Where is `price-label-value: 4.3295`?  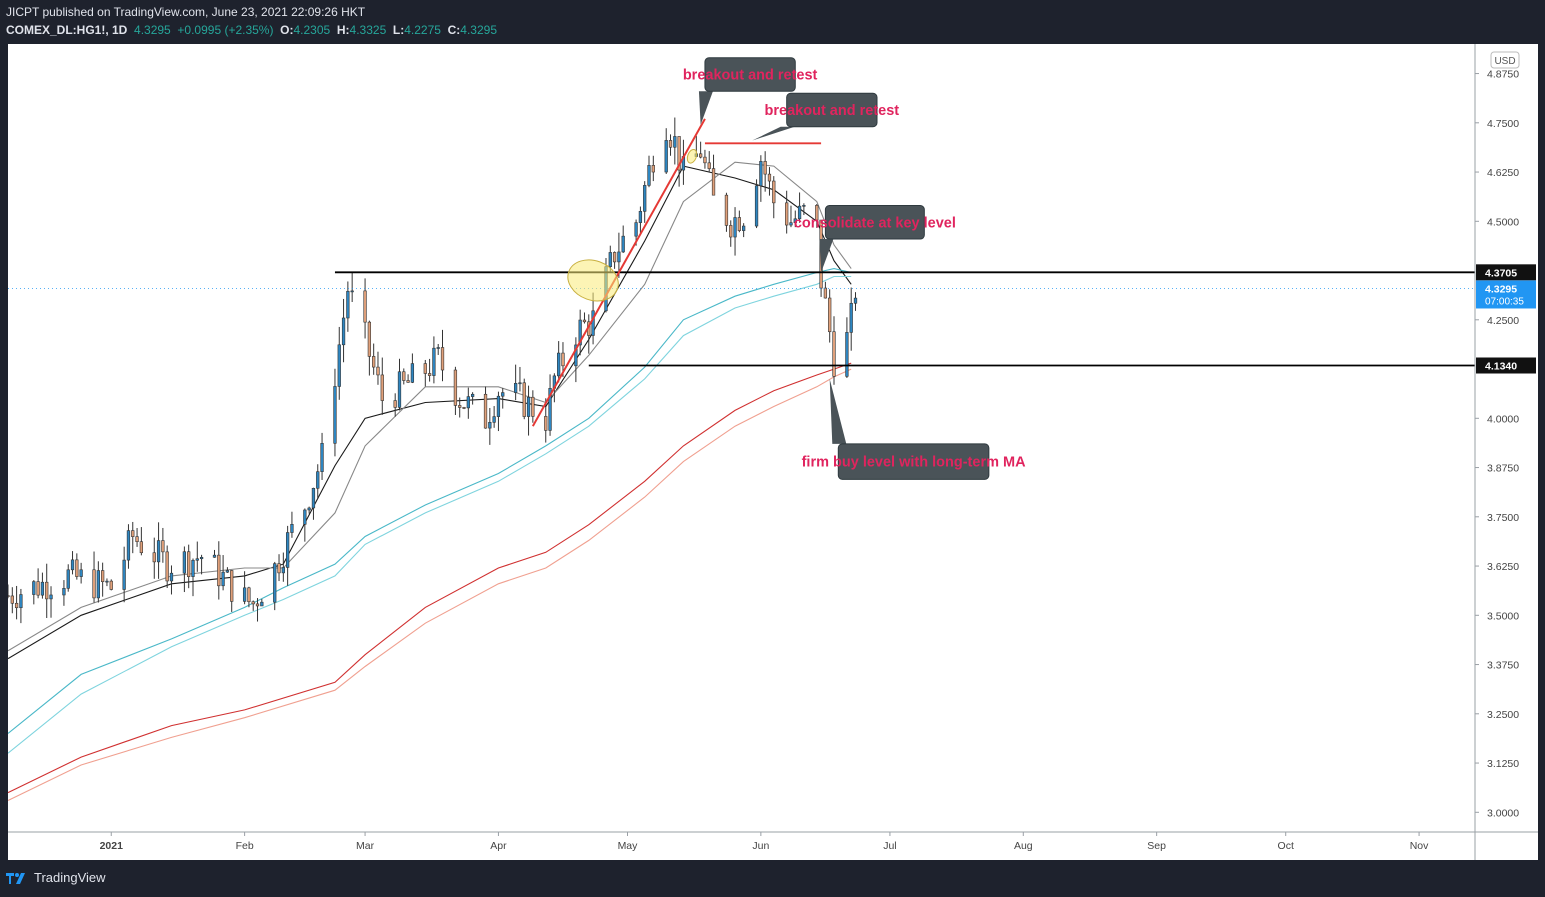 price-label-value: 4.3295 is located at coordinates (1501, 289).